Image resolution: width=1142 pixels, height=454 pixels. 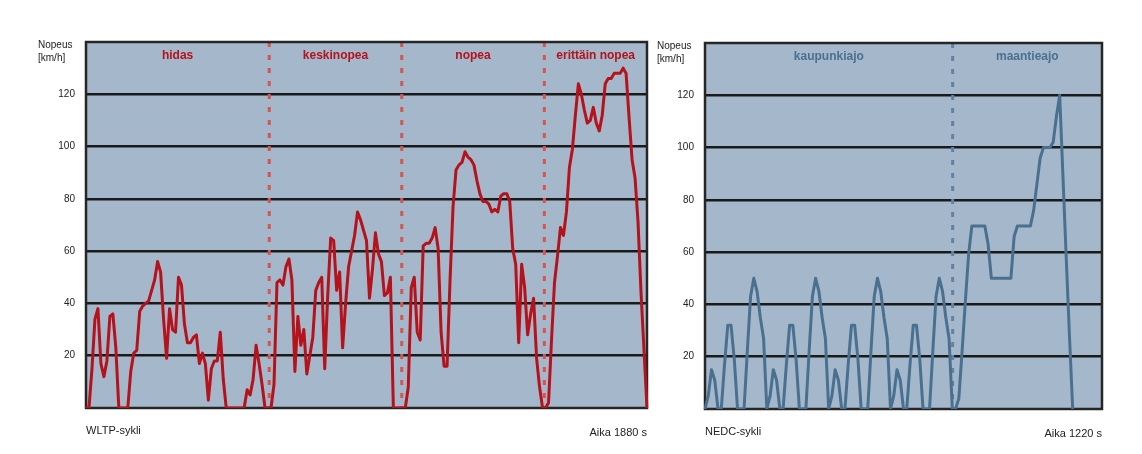 I want to click on annotation: erittäin nopea, so click(x=596, y=55).